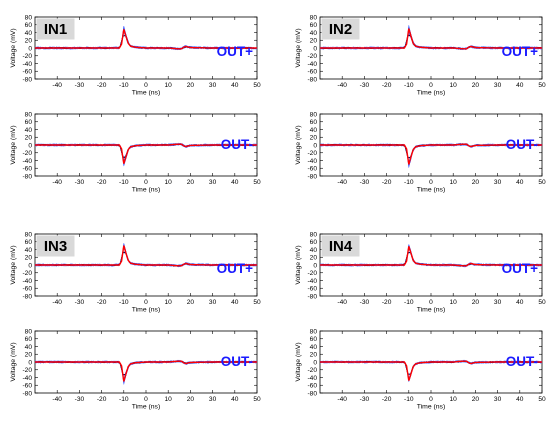 This screenshot has height=430, width=550. Describe the element at coordinates (341, 246) in the screenshot. I see `input-label: IN4` at that location.